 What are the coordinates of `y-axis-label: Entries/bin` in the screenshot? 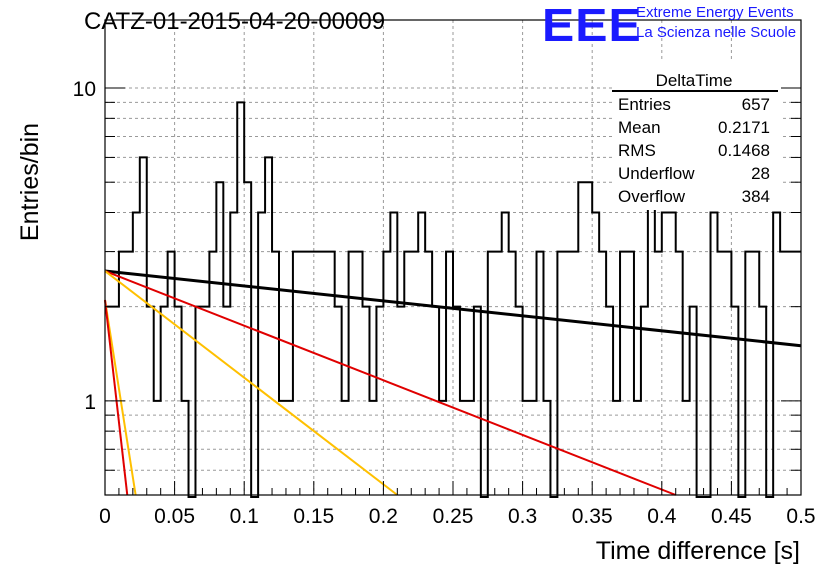 It's located at (30, 182).